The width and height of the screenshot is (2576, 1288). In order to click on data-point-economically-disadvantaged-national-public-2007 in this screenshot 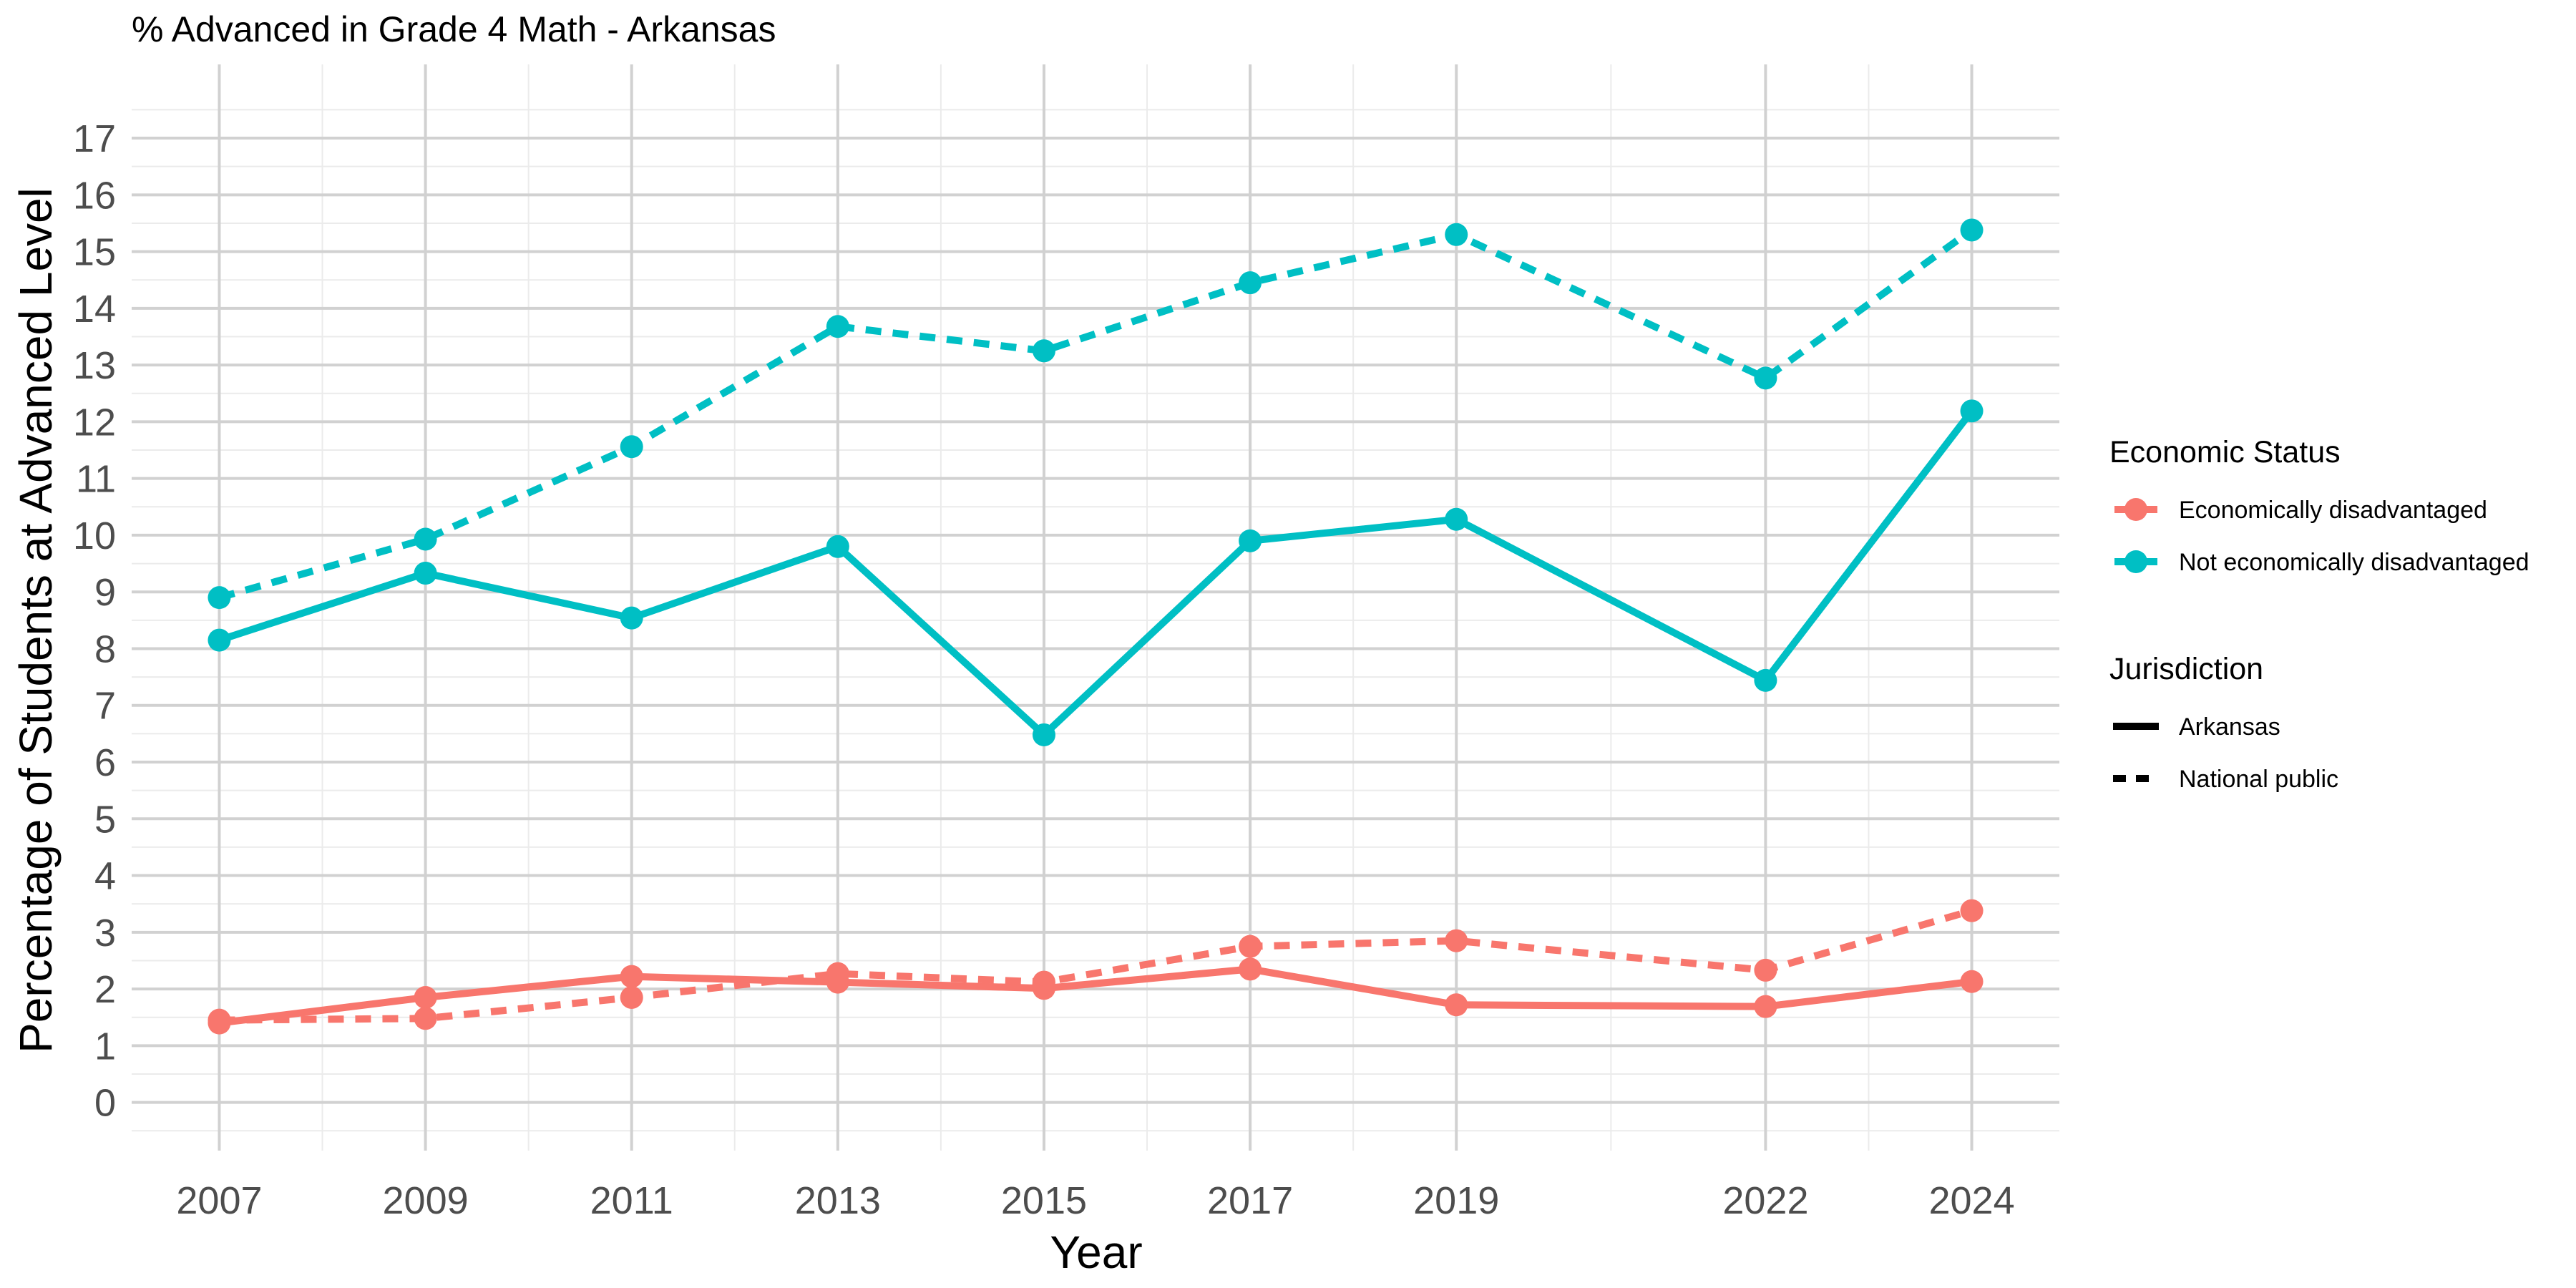, I will do `click(219, 1020)`.